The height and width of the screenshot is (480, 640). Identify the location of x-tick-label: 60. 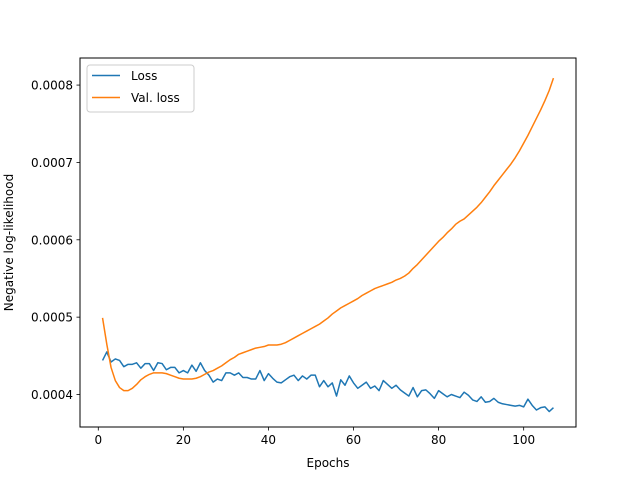
(353, 440).